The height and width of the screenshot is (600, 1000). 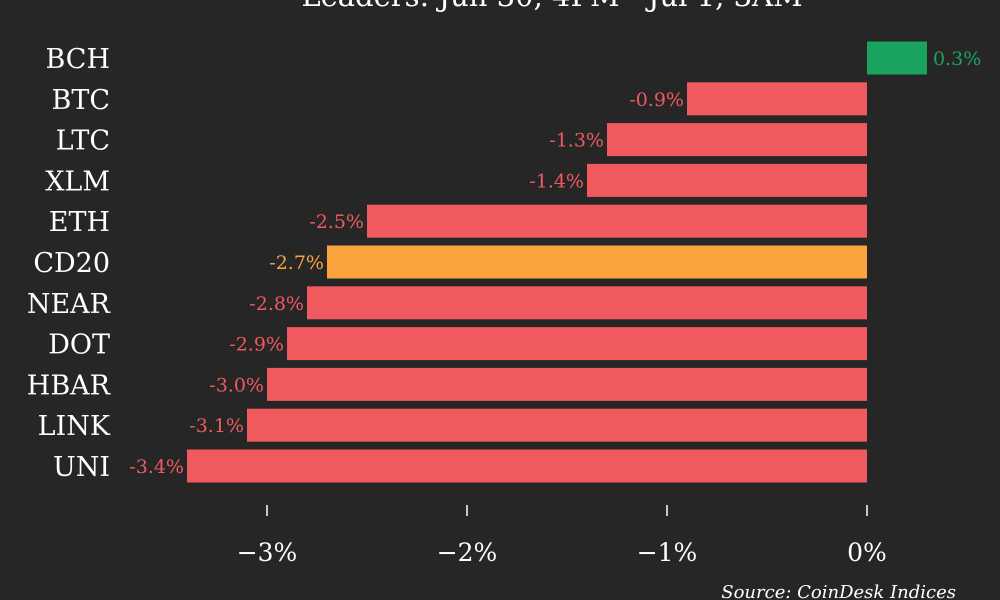 I want to click on value-label-hbar: -3.0%, so click(x=236, y=385).